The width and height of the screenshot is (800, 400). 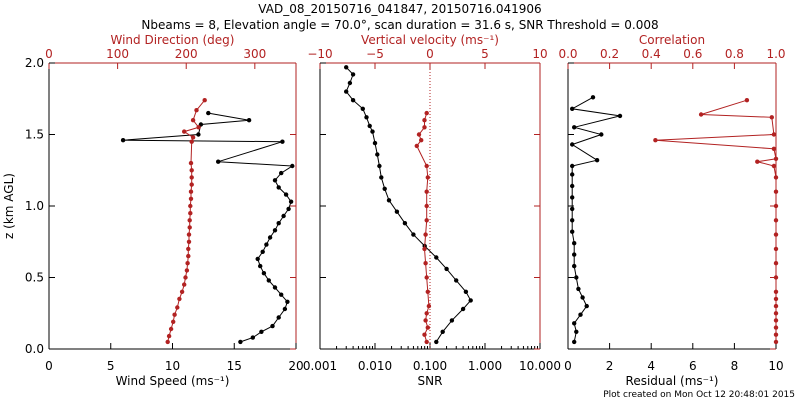 I want to click on bottom-axis-label: Residual (ms⁻¹), so click(x=672, y=381).